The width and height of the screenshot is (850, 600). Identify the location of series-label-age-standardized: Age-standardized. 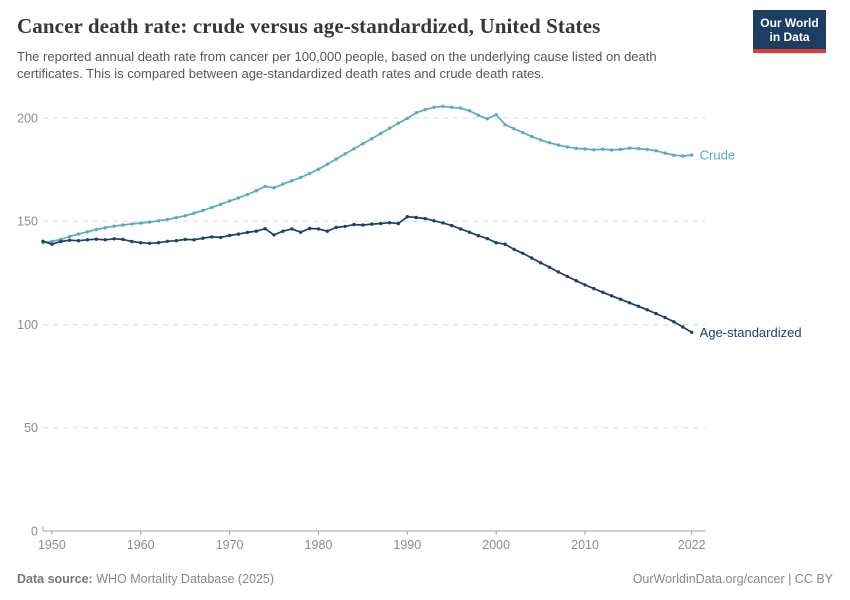
(751, 332).